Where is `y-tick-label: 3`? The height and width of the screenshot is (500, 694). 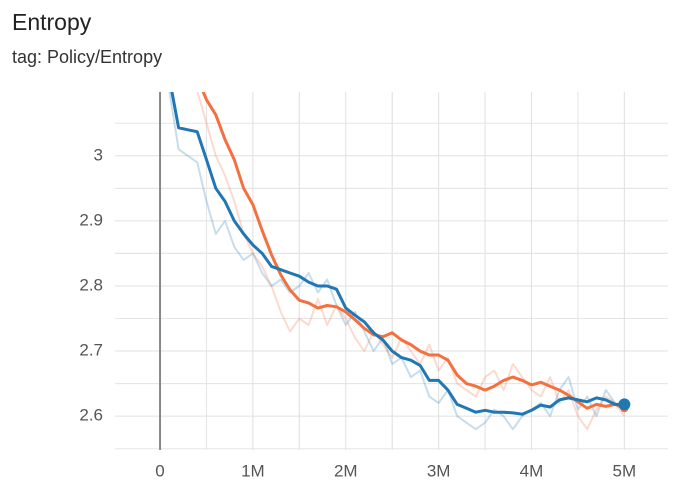 y-tick-label: 3 is located at coordinates (98, 154).